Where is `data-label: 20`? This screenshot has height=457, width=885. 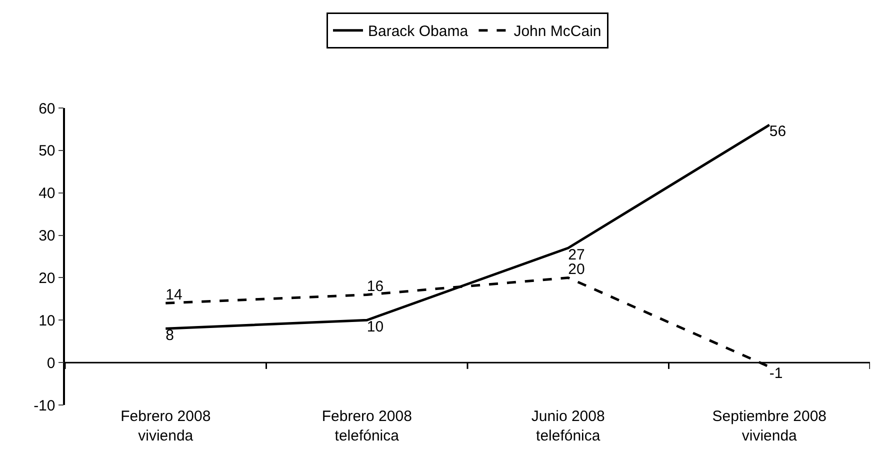
data-label: 20 is located at coordinates (576, 269).